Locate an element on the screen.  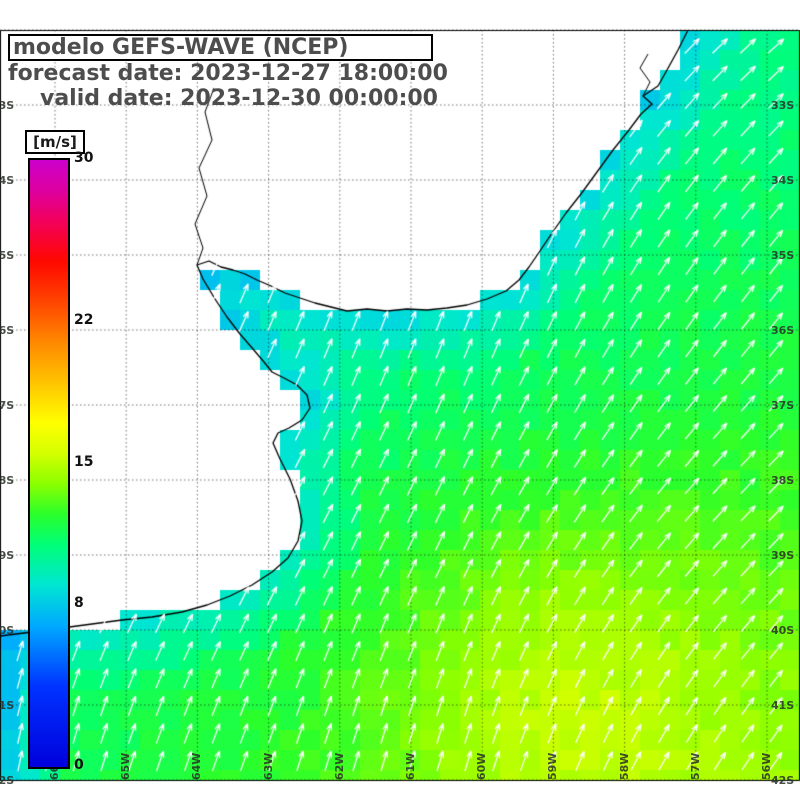
lon-label: 61W is located at coordinates (410, 766).